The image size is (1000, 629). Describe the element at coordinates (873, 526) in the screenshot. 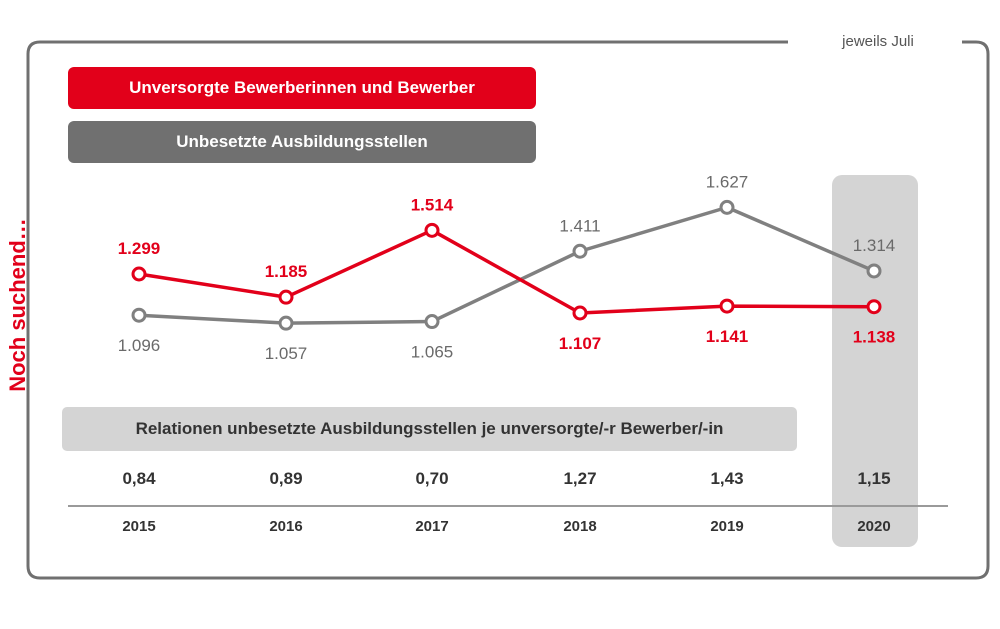

I see `year-label-2020: 2020` at that location.